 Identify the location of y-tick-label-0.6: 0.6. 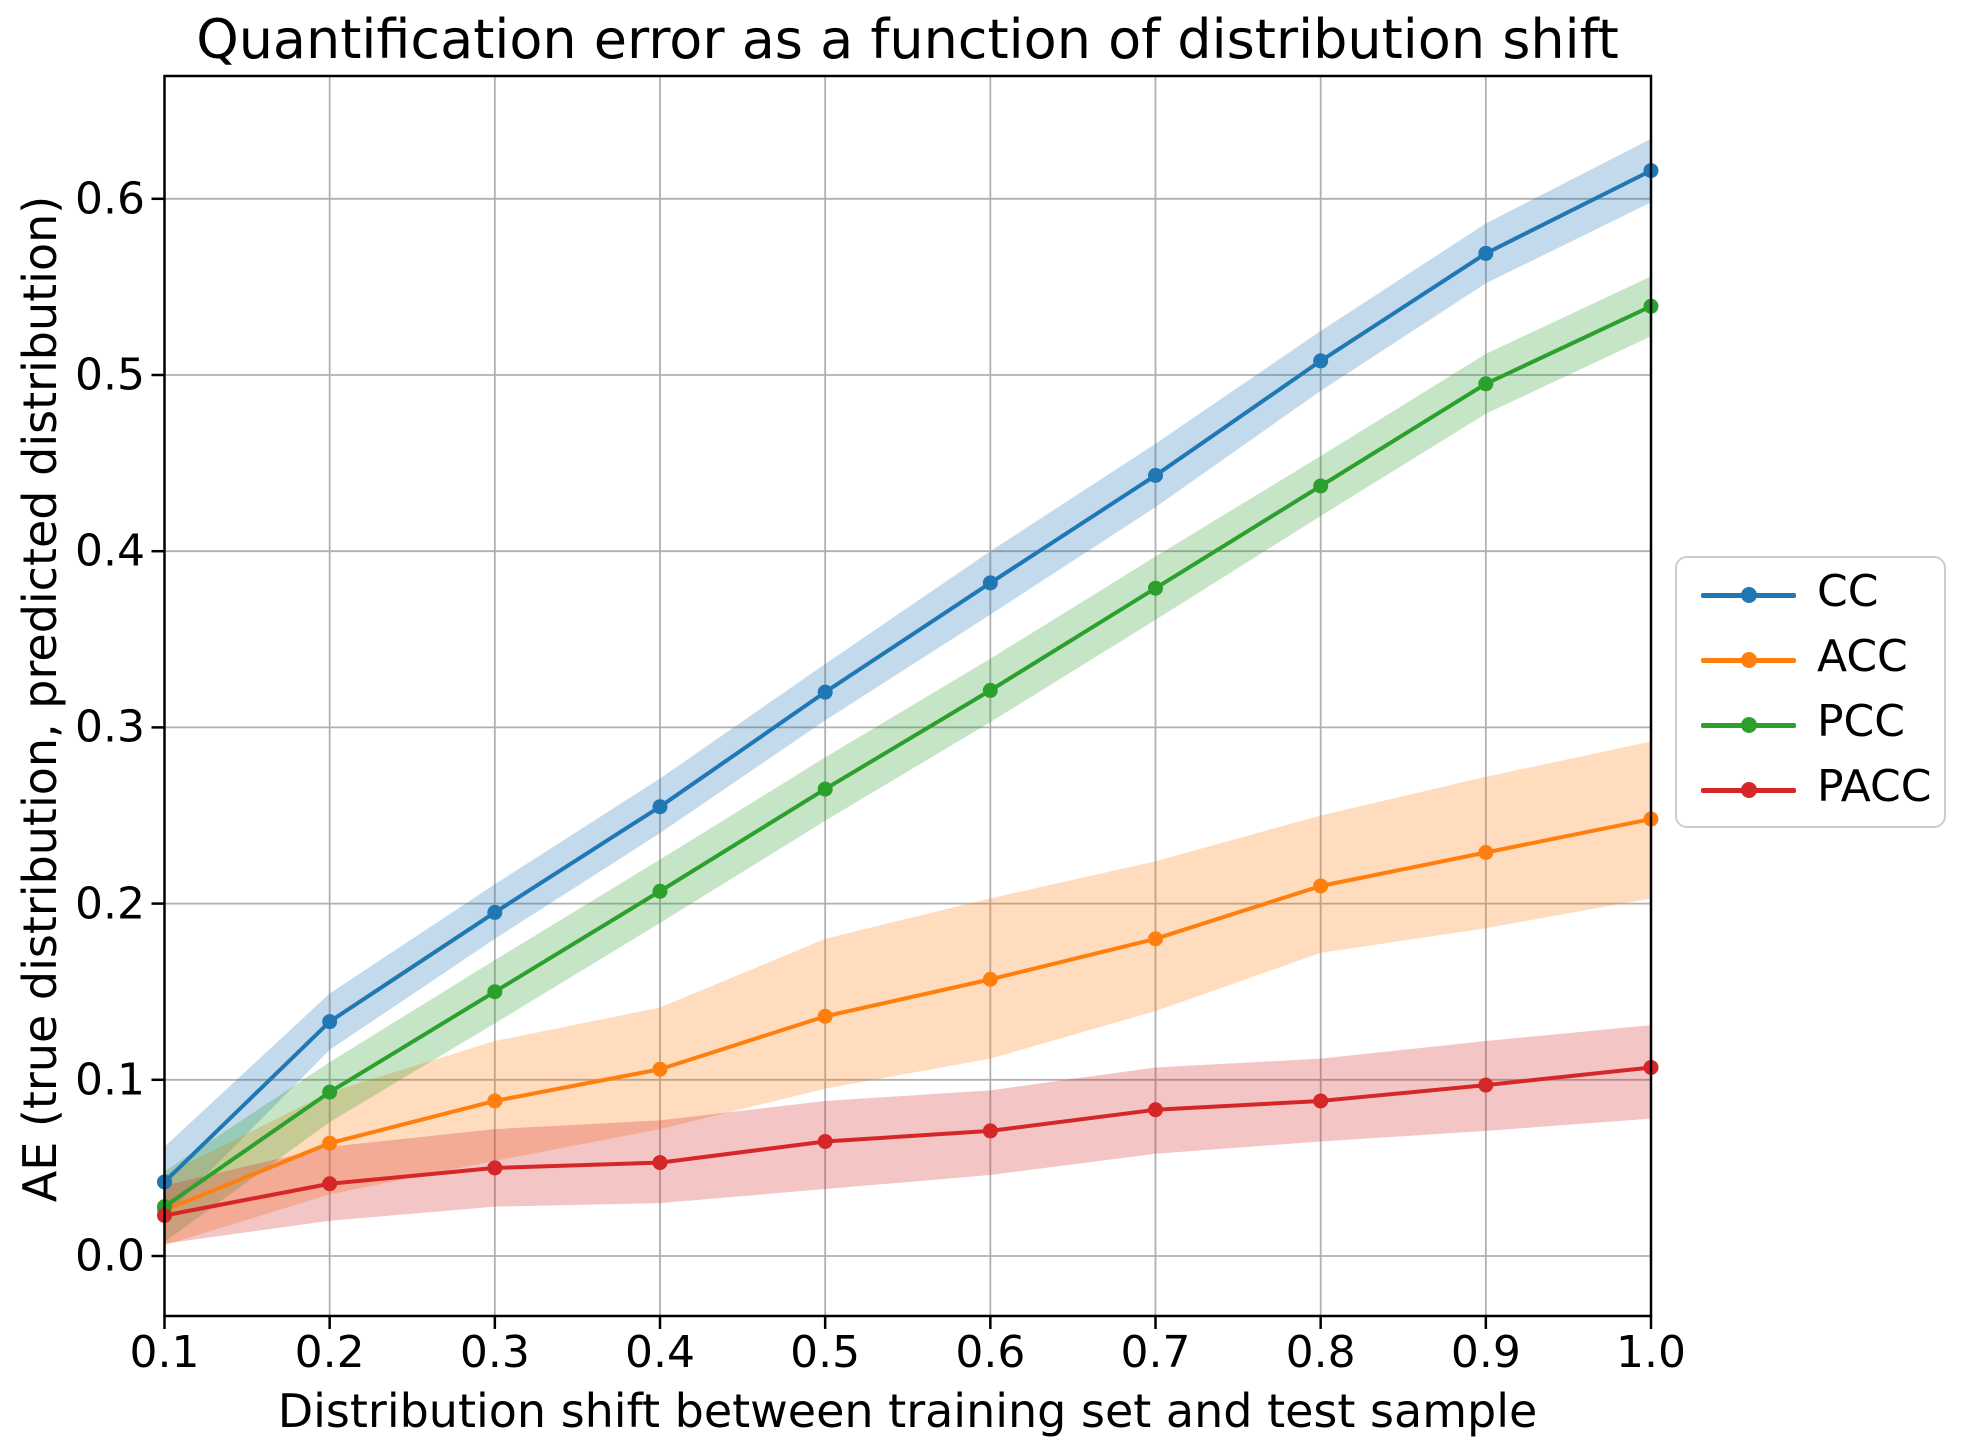
(110, 199).